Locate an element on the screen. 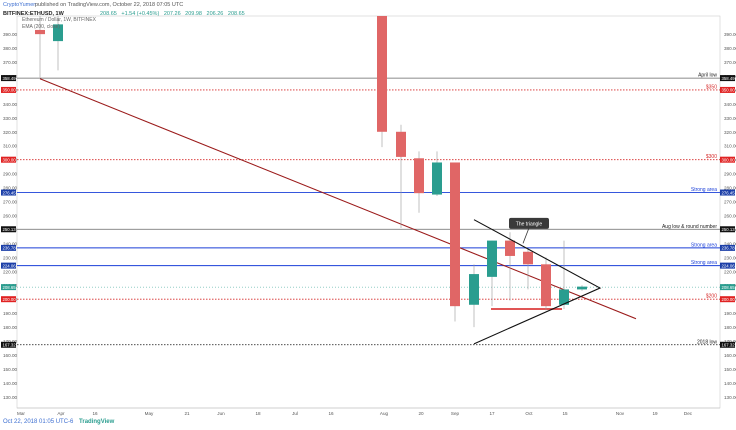 The height and width of the screenshot is (430, 736). ohlc-change: +1.54 (+0.45%) is located at coordinates (140, 14).